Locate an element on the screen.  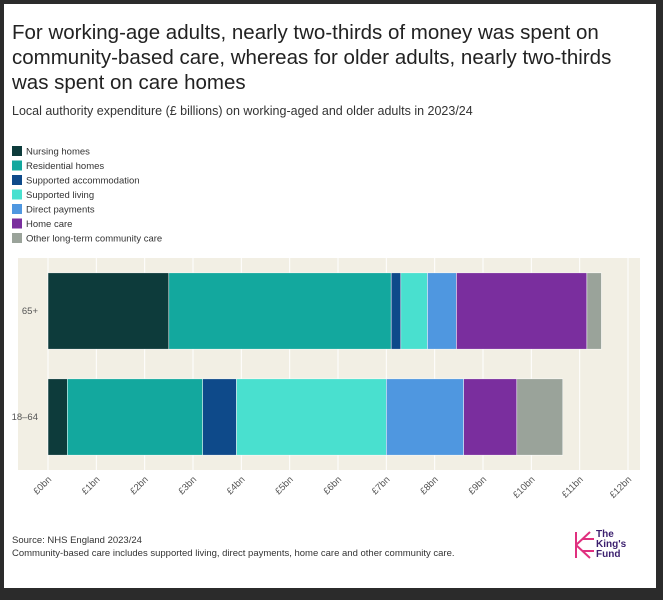
logo-mark is located at coordinates (584, 545).